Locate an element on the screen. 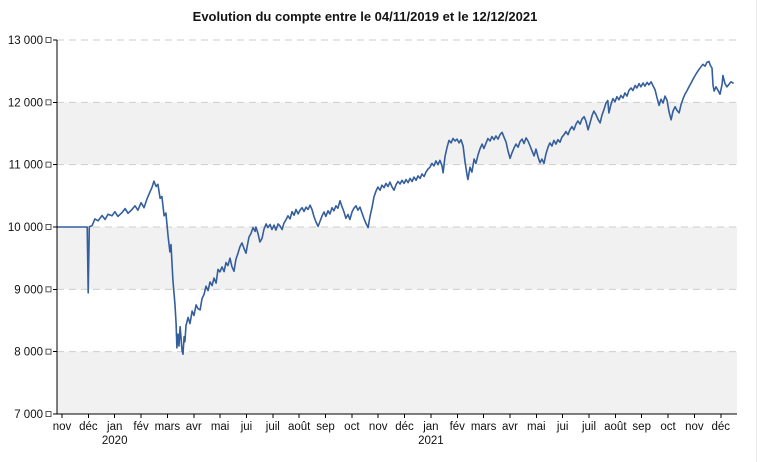  y-axis-label: 10 000 is located at coordinates (25, 228).